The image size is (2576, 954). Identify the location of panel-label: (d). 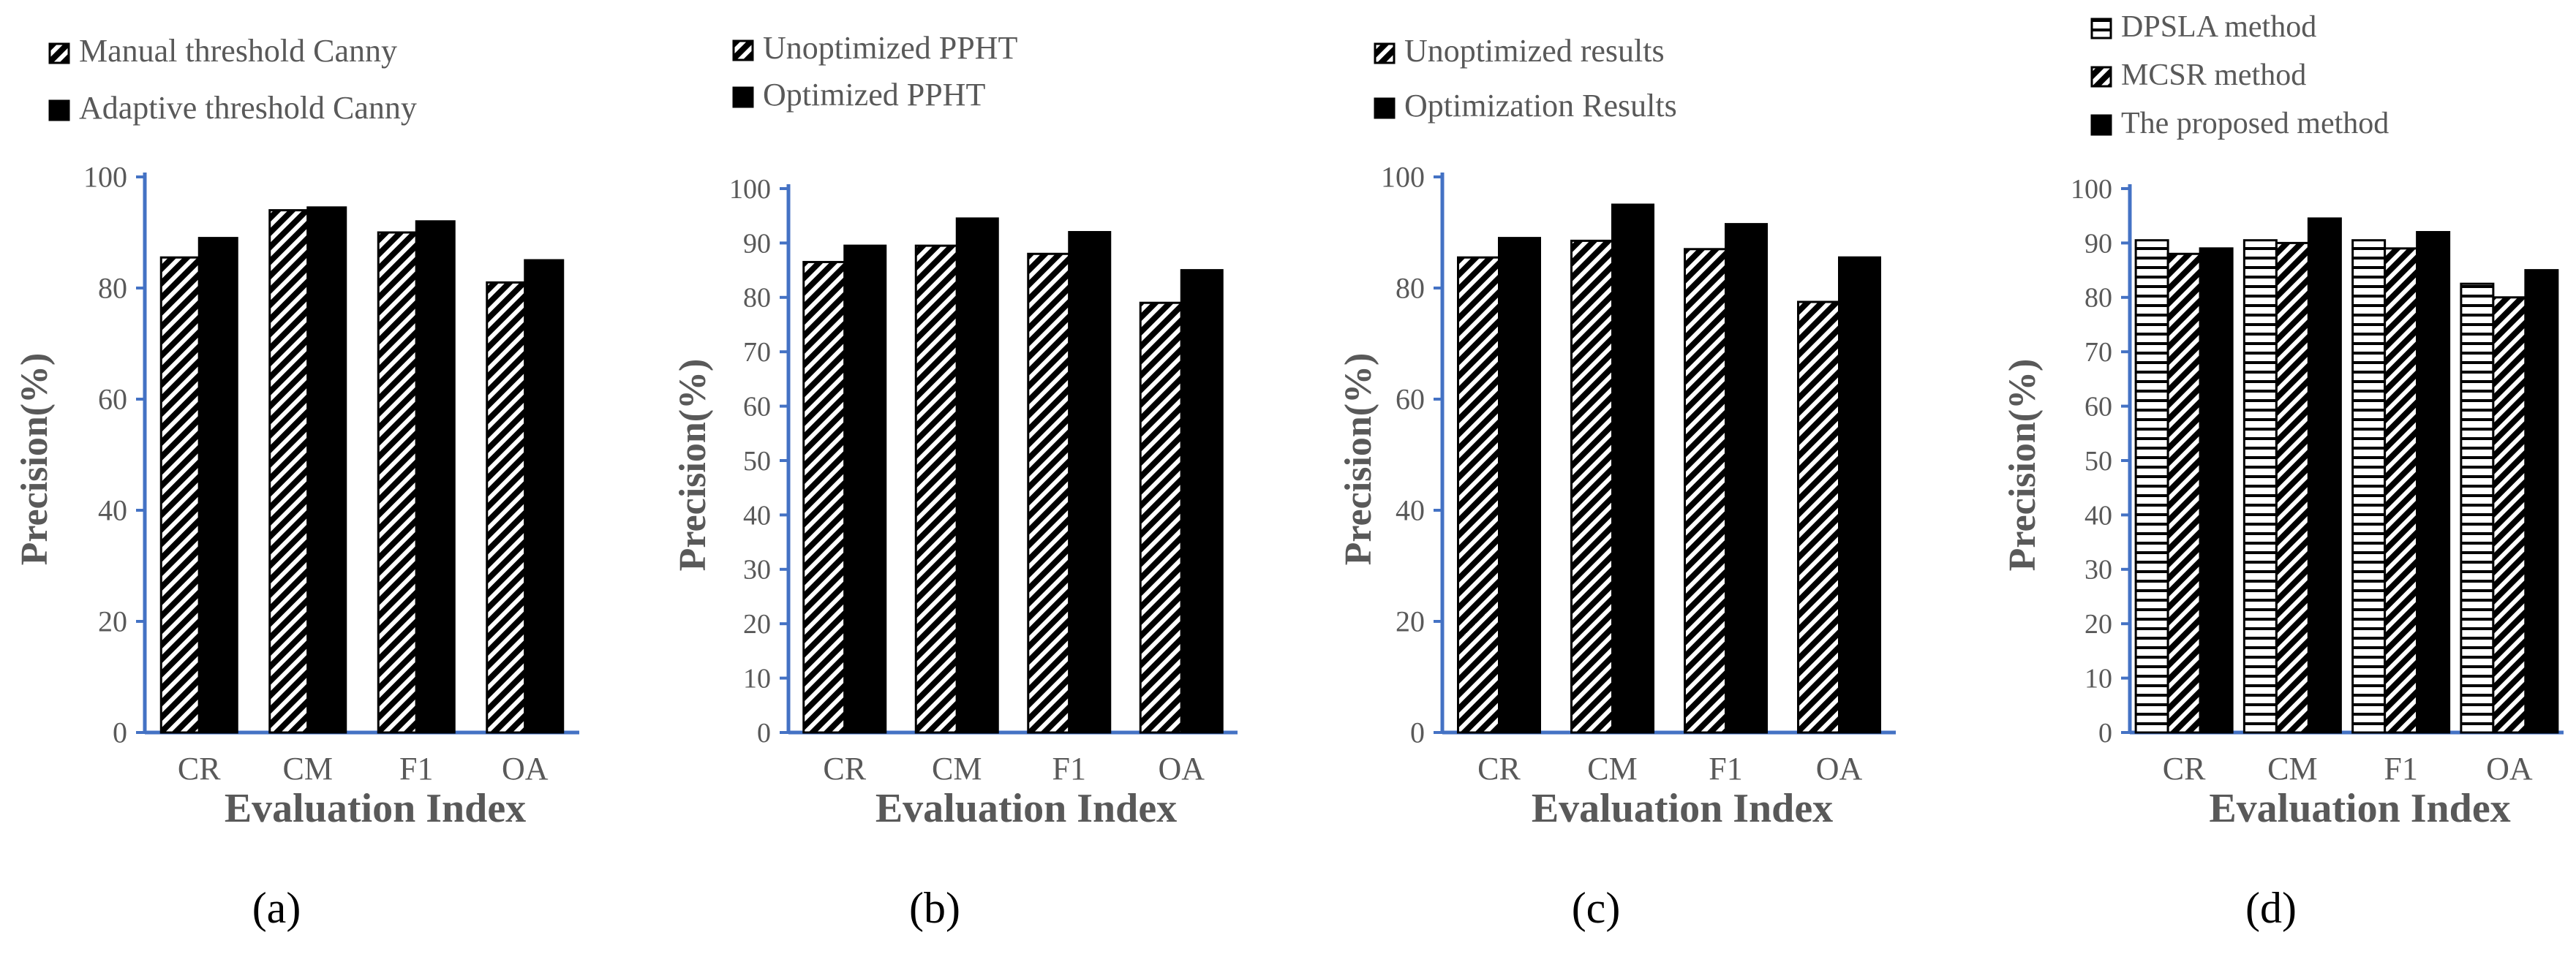
(2271, 908).